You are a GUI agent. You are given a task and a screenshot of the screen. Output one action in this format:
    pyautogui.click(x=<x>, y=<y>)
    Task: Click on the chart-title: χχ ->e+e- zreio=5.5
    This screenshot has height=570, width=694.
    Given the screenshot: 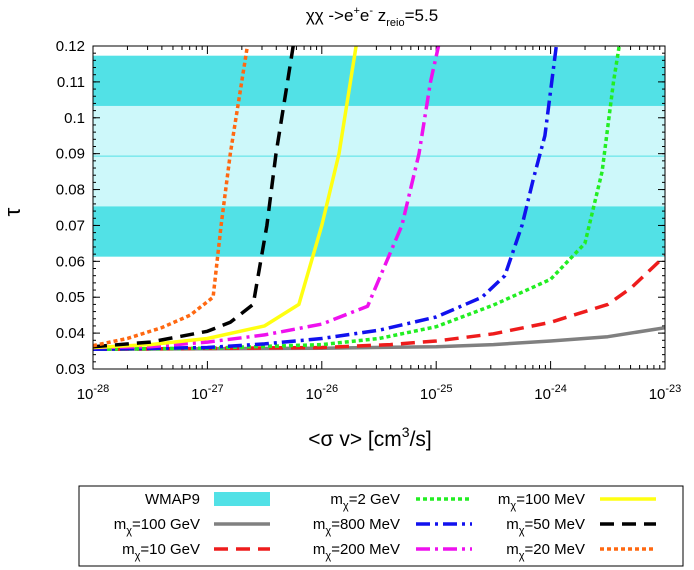 What is the action you would take?
    pyautogui.click(x=372, y=17)
    